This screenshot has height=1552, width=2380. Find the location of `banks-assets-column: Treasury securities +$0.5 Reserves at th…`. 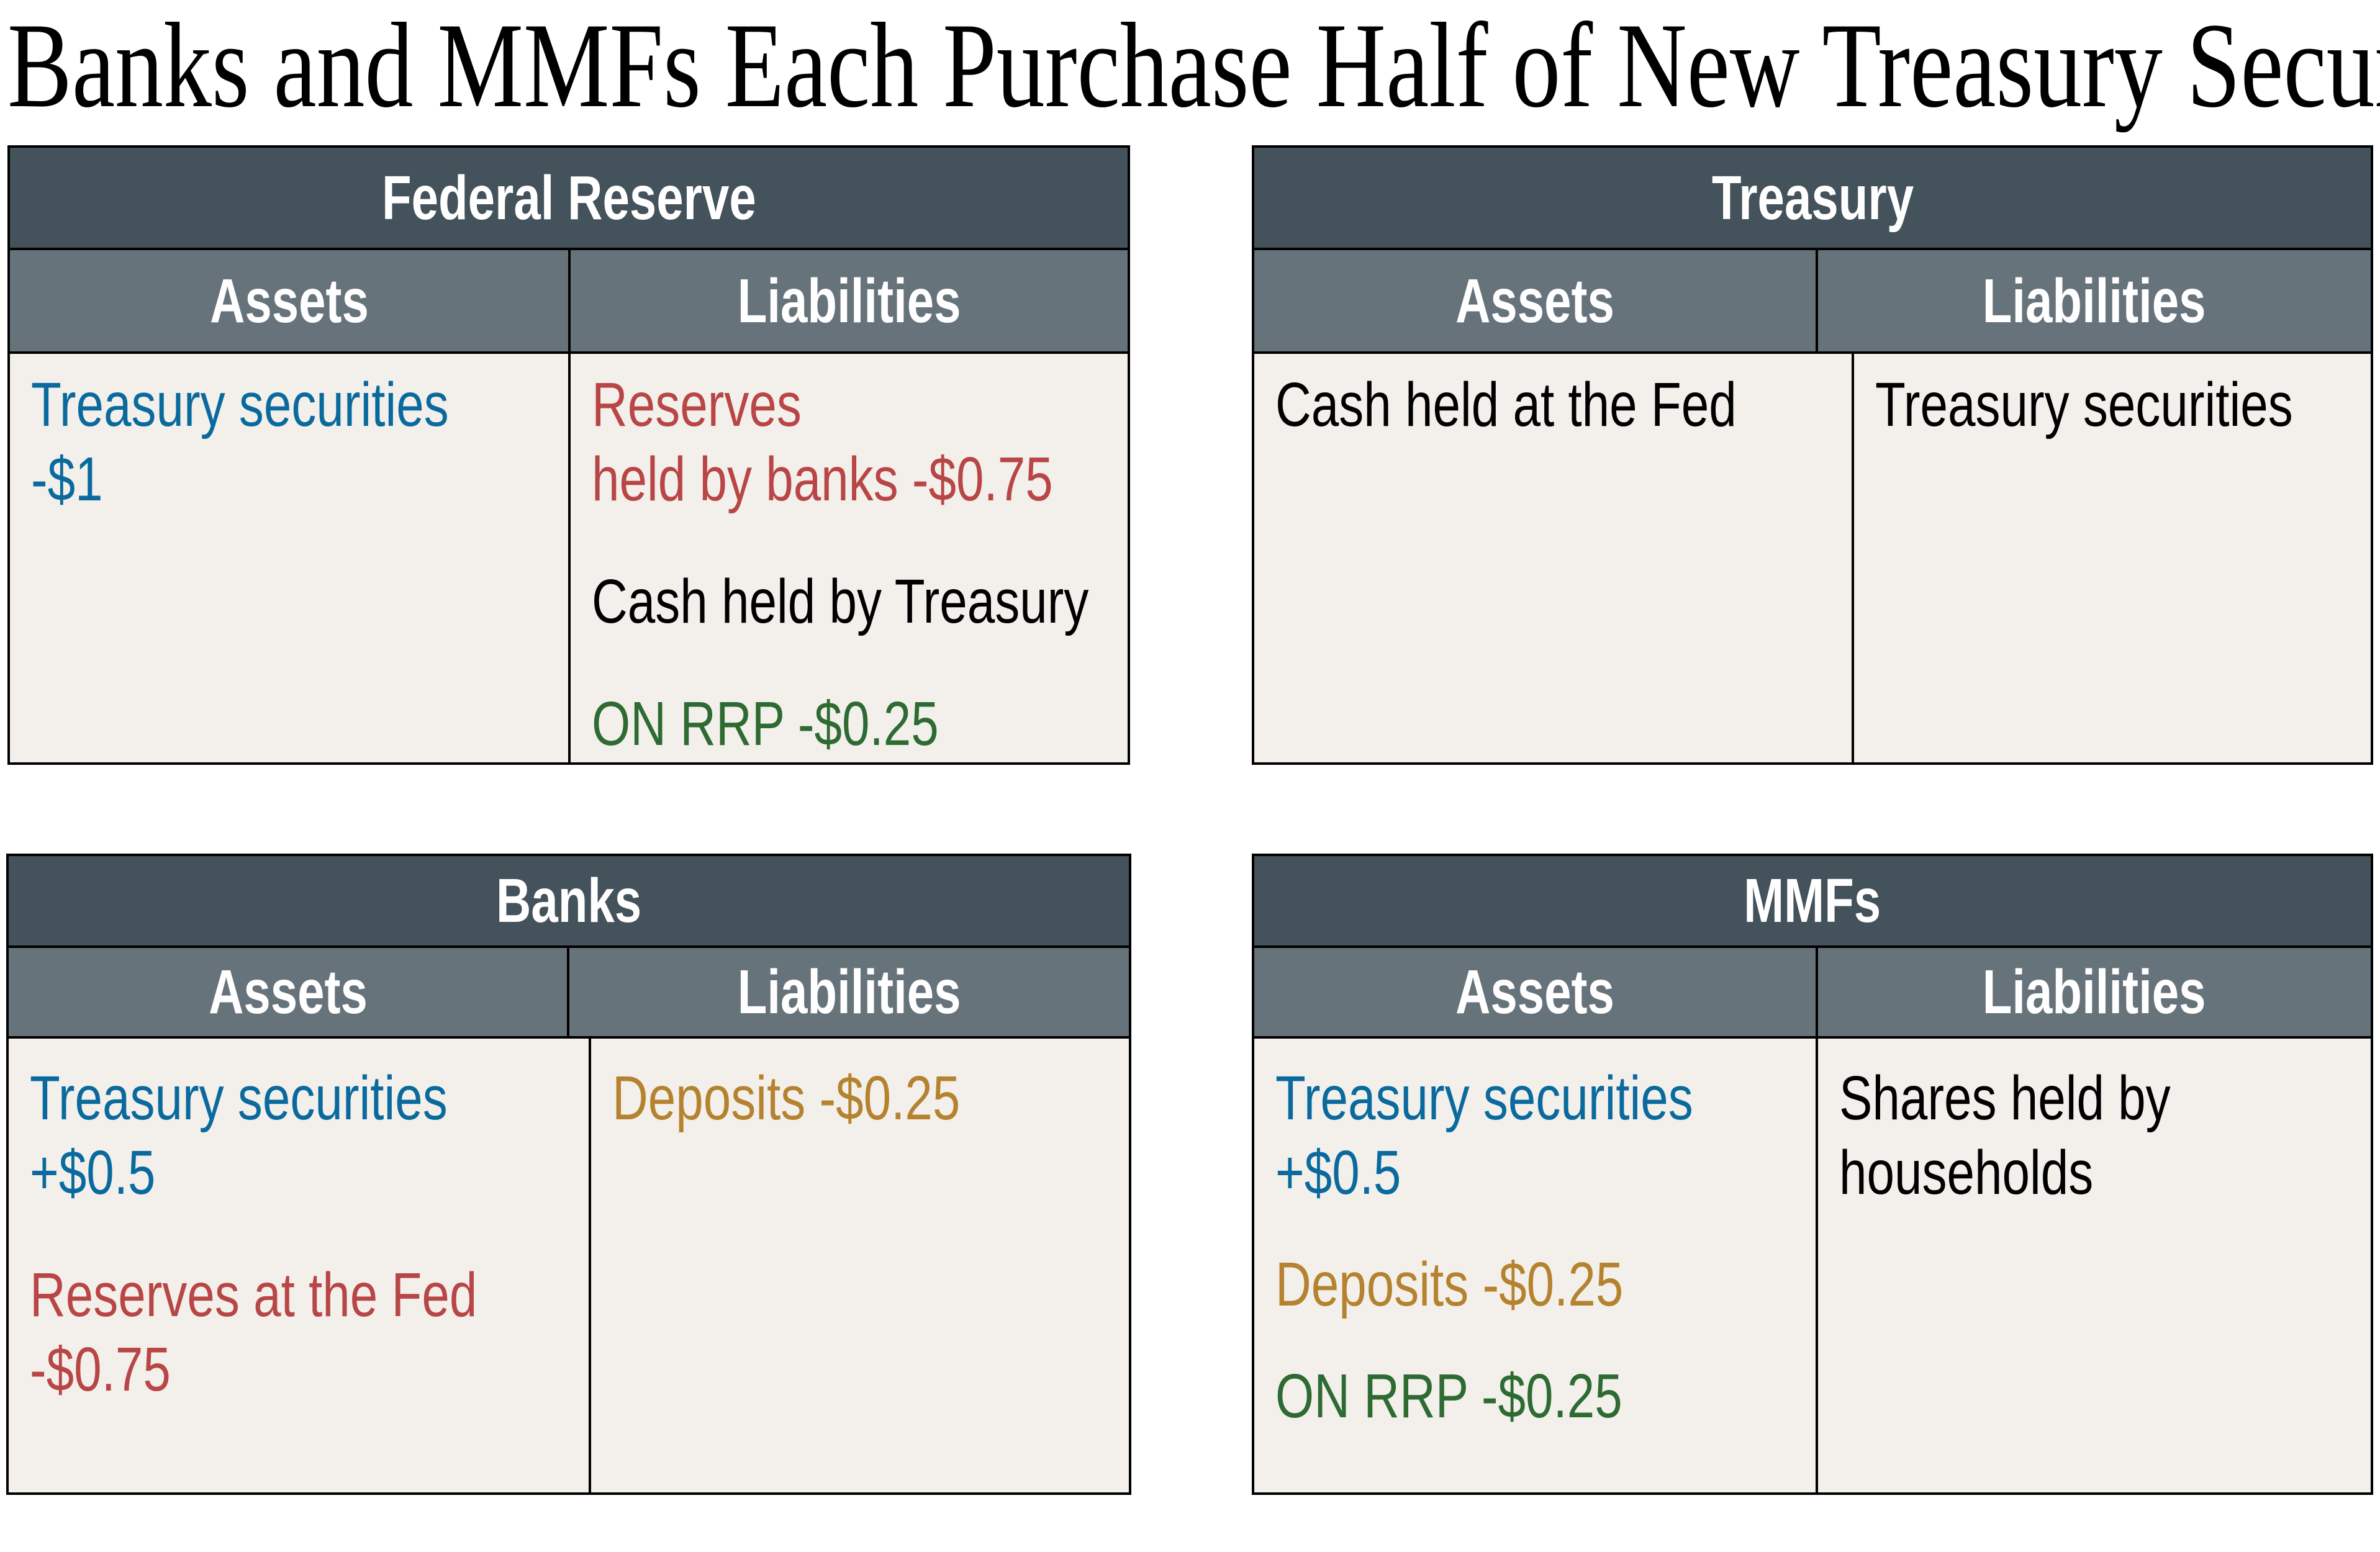

banks-assets-column: Treasury securities +$0.5 Reserves at th… is located at coordinates (300, 1265).